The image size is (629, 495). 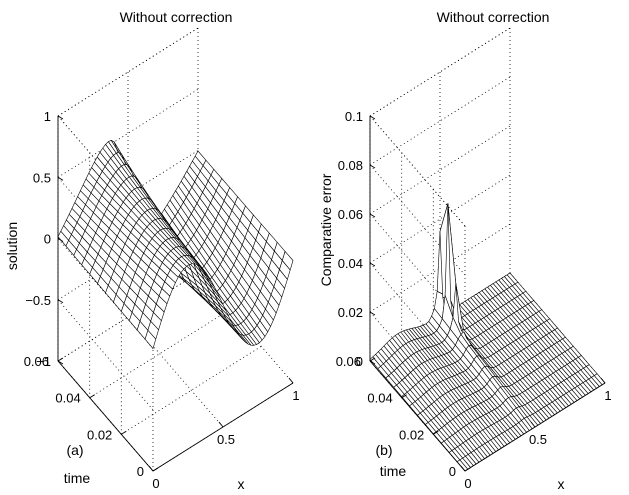 I want to click on panel-a-title: Without correction, so click(x=176, y=17).